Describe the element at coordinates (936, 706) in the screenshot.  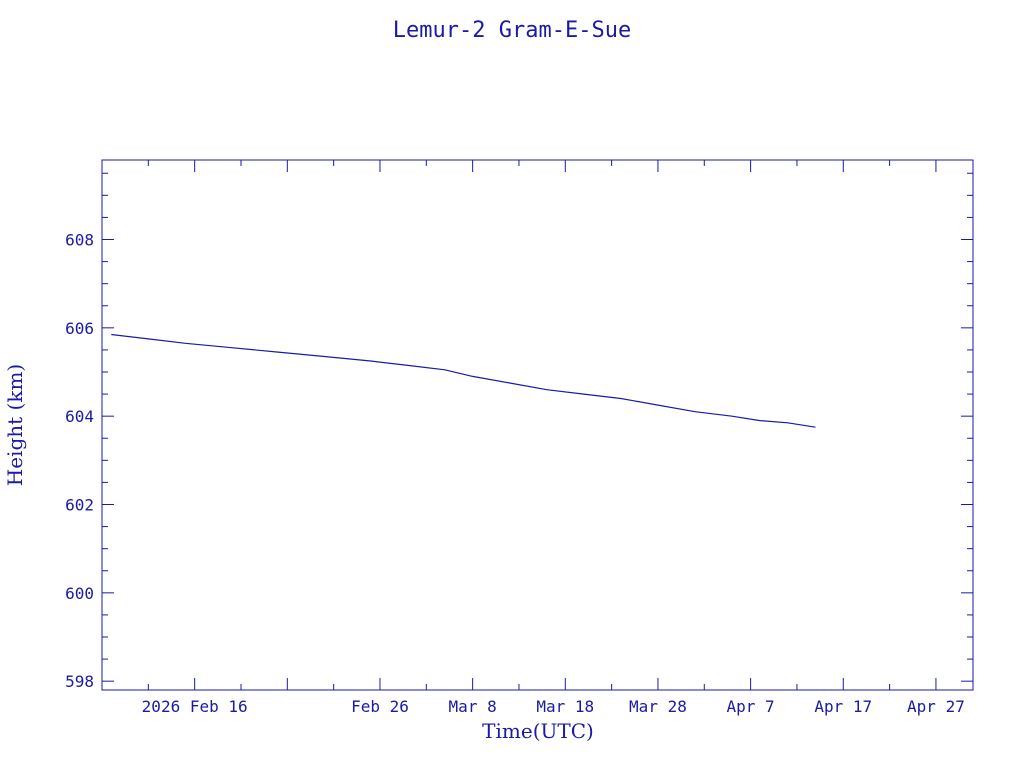
I see `x-tick-label: Apr 27` at that location.